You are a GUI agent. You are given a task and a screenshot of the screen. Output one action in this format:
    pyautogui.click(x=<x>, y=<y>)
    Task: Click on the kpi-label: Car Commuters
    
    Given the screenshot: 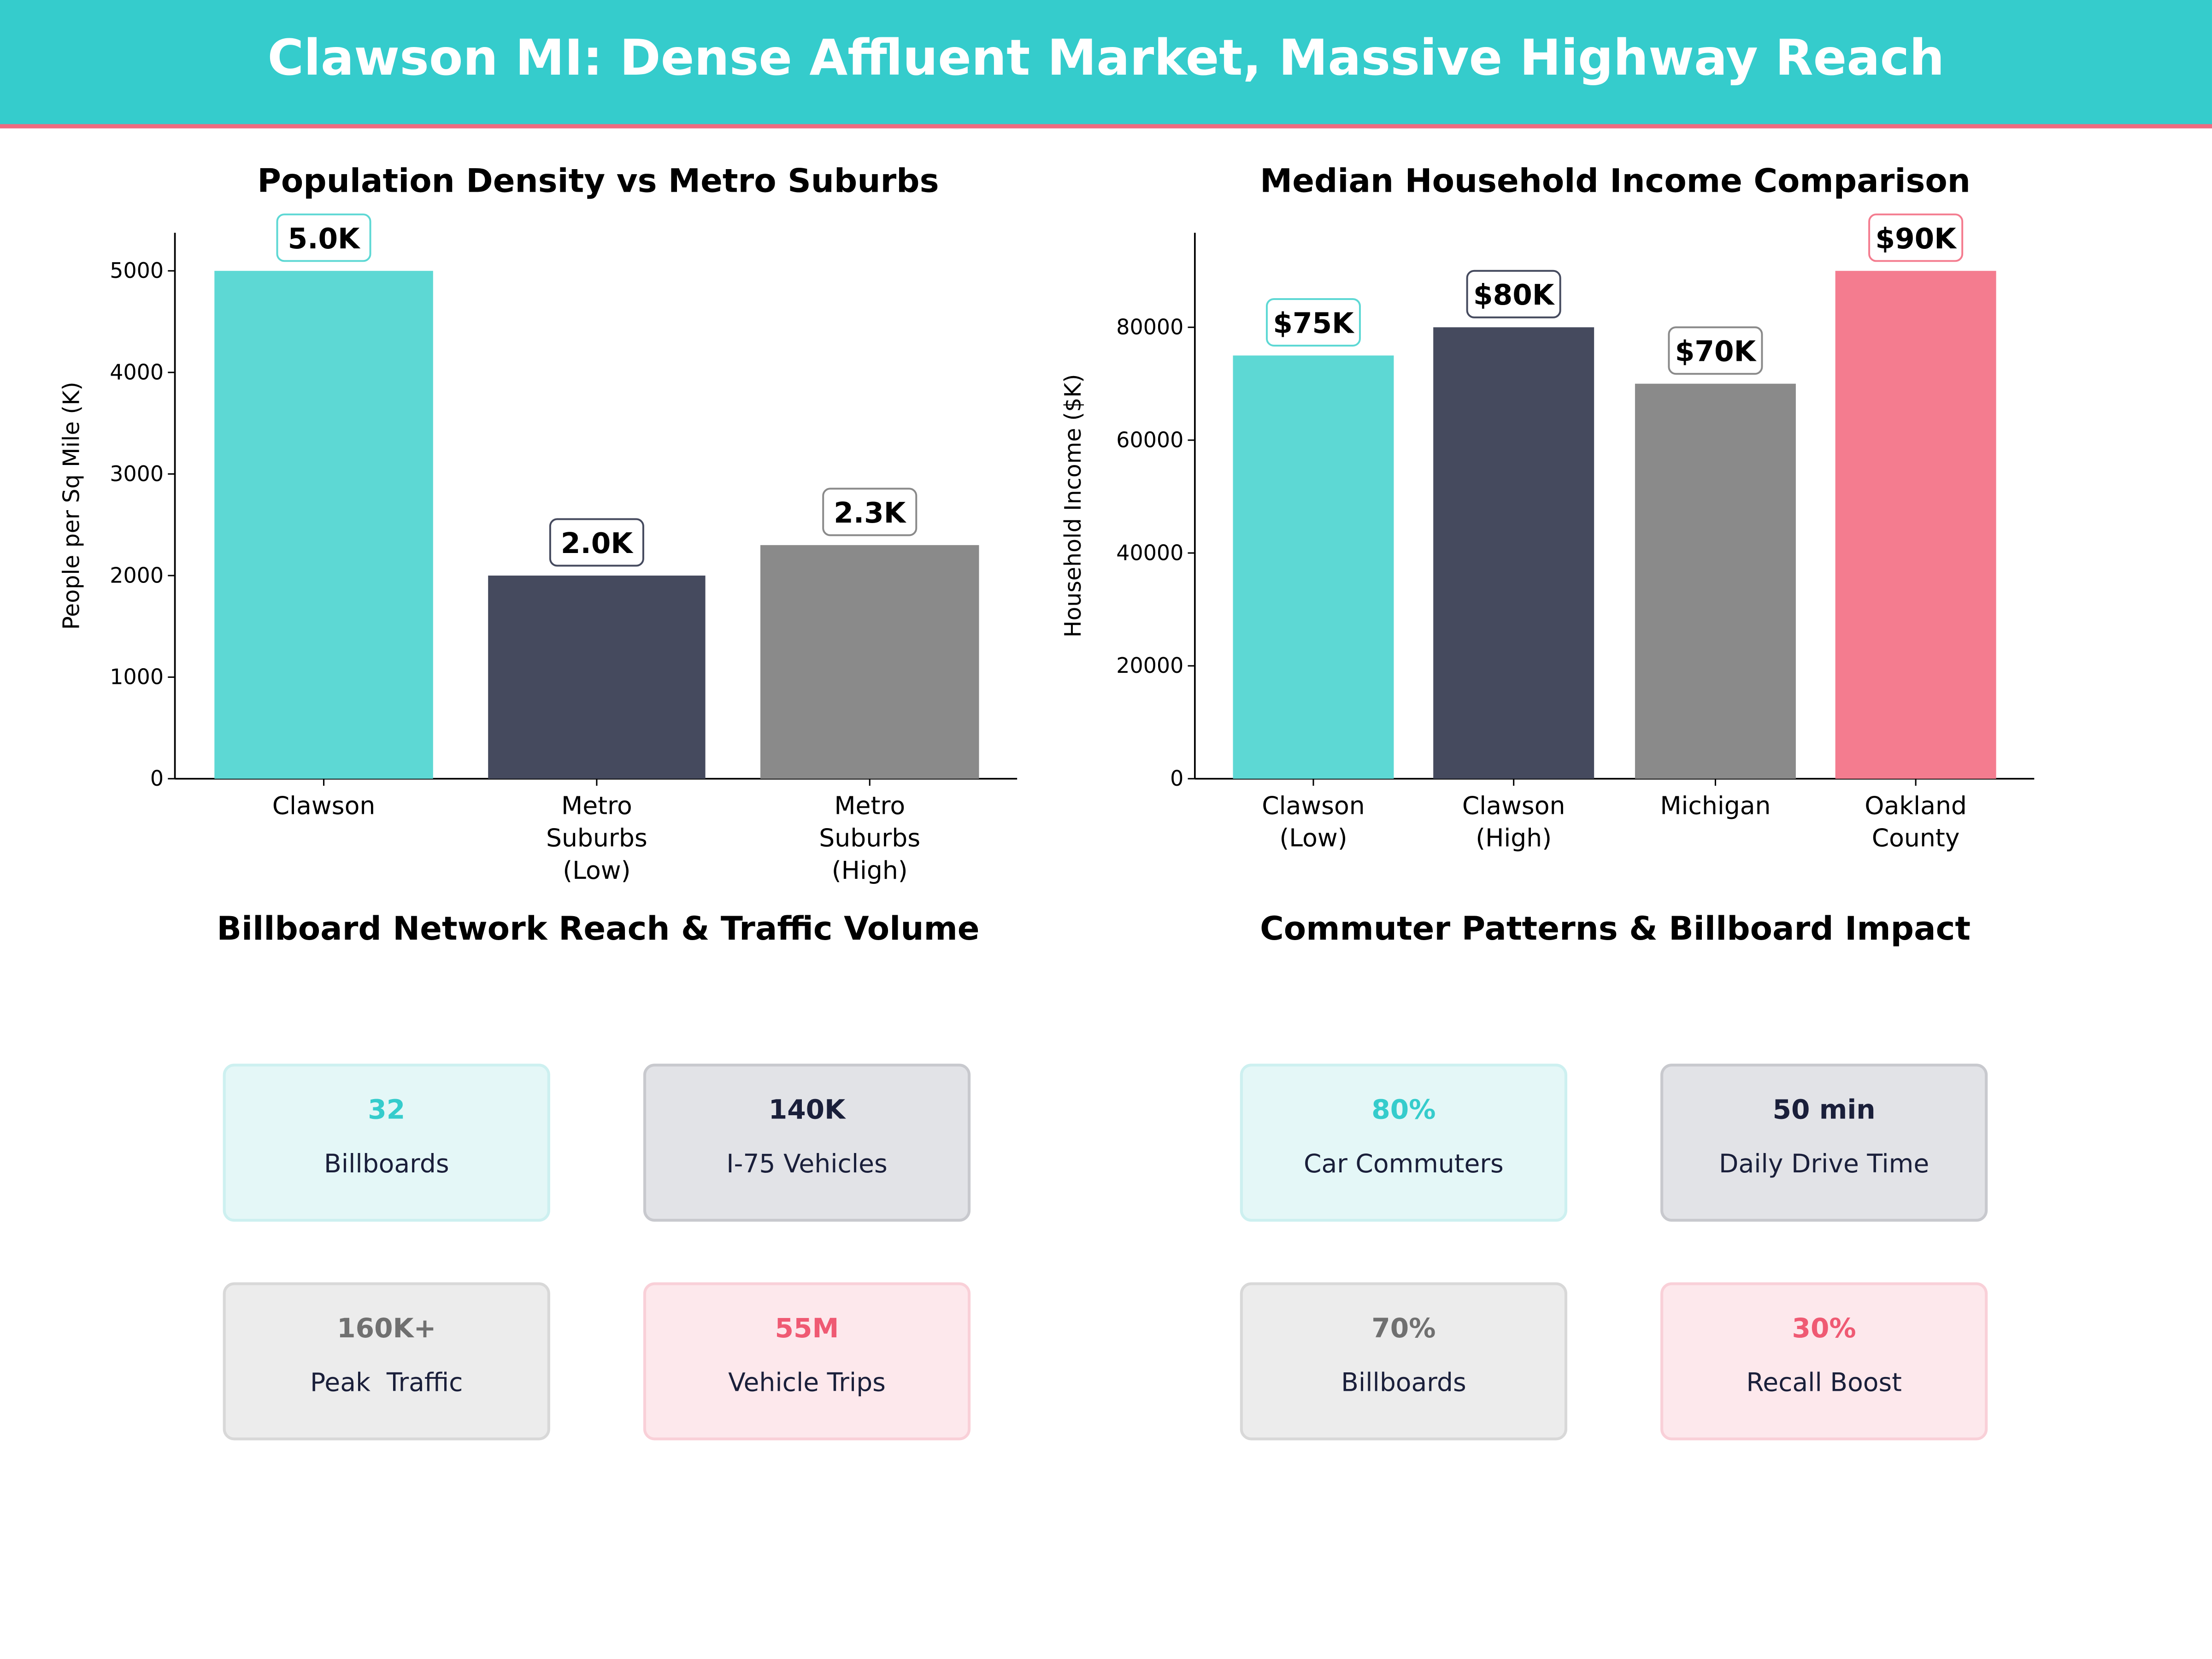 What is the action you would take?
    pyautogui.click(x=1403, y=1164)
    